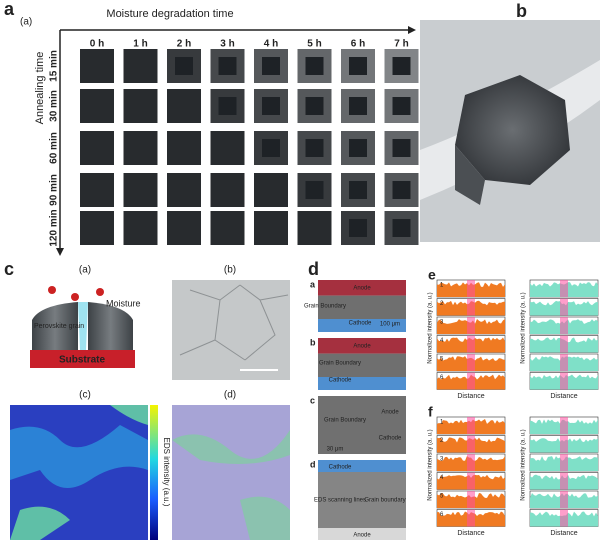 The width and height of the screenshot is (600, 555). I want to click on label: EDS intensity (a.u.), so click(166, 472).